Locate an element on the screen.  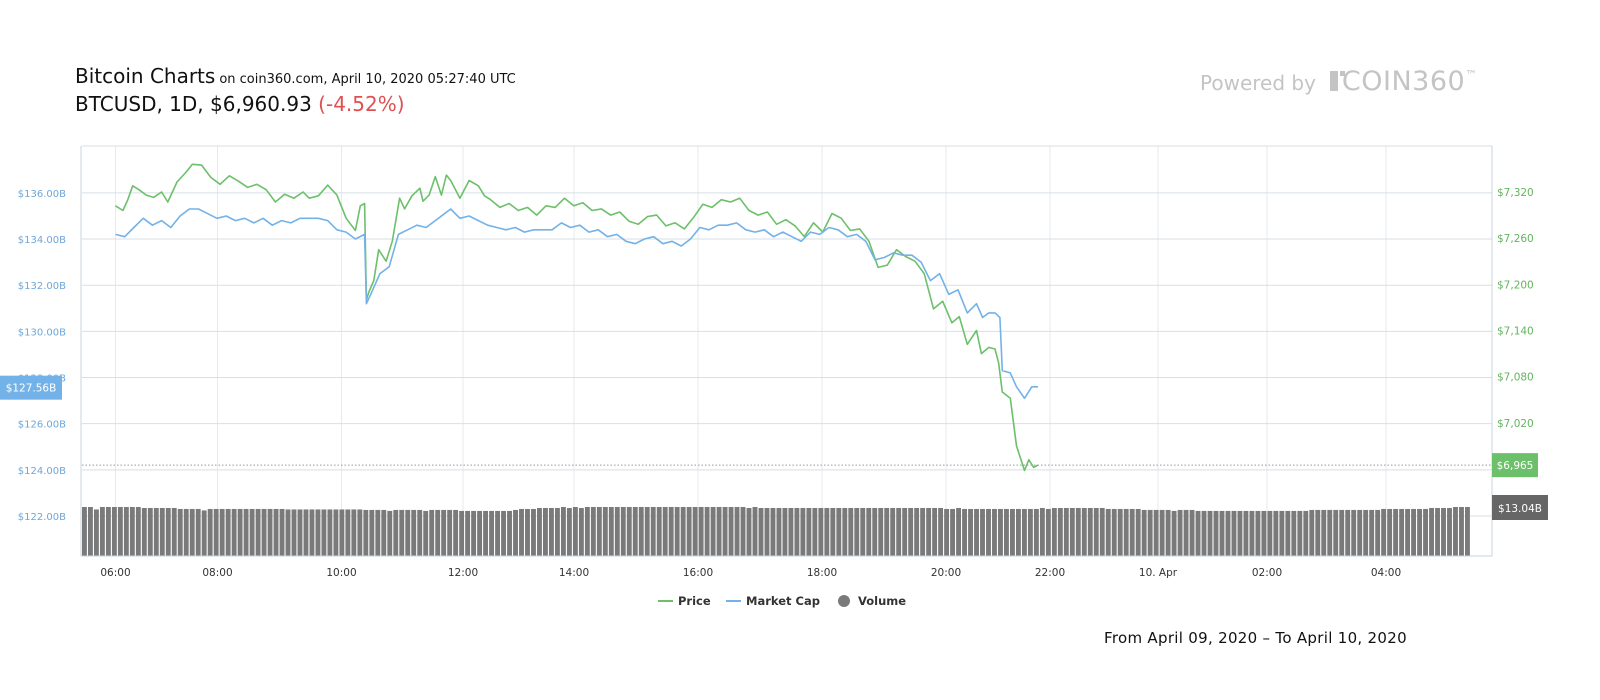
date-range-label: From April 09, 2020 – To April 10, 2020 is located at coordinates (1255, 638).